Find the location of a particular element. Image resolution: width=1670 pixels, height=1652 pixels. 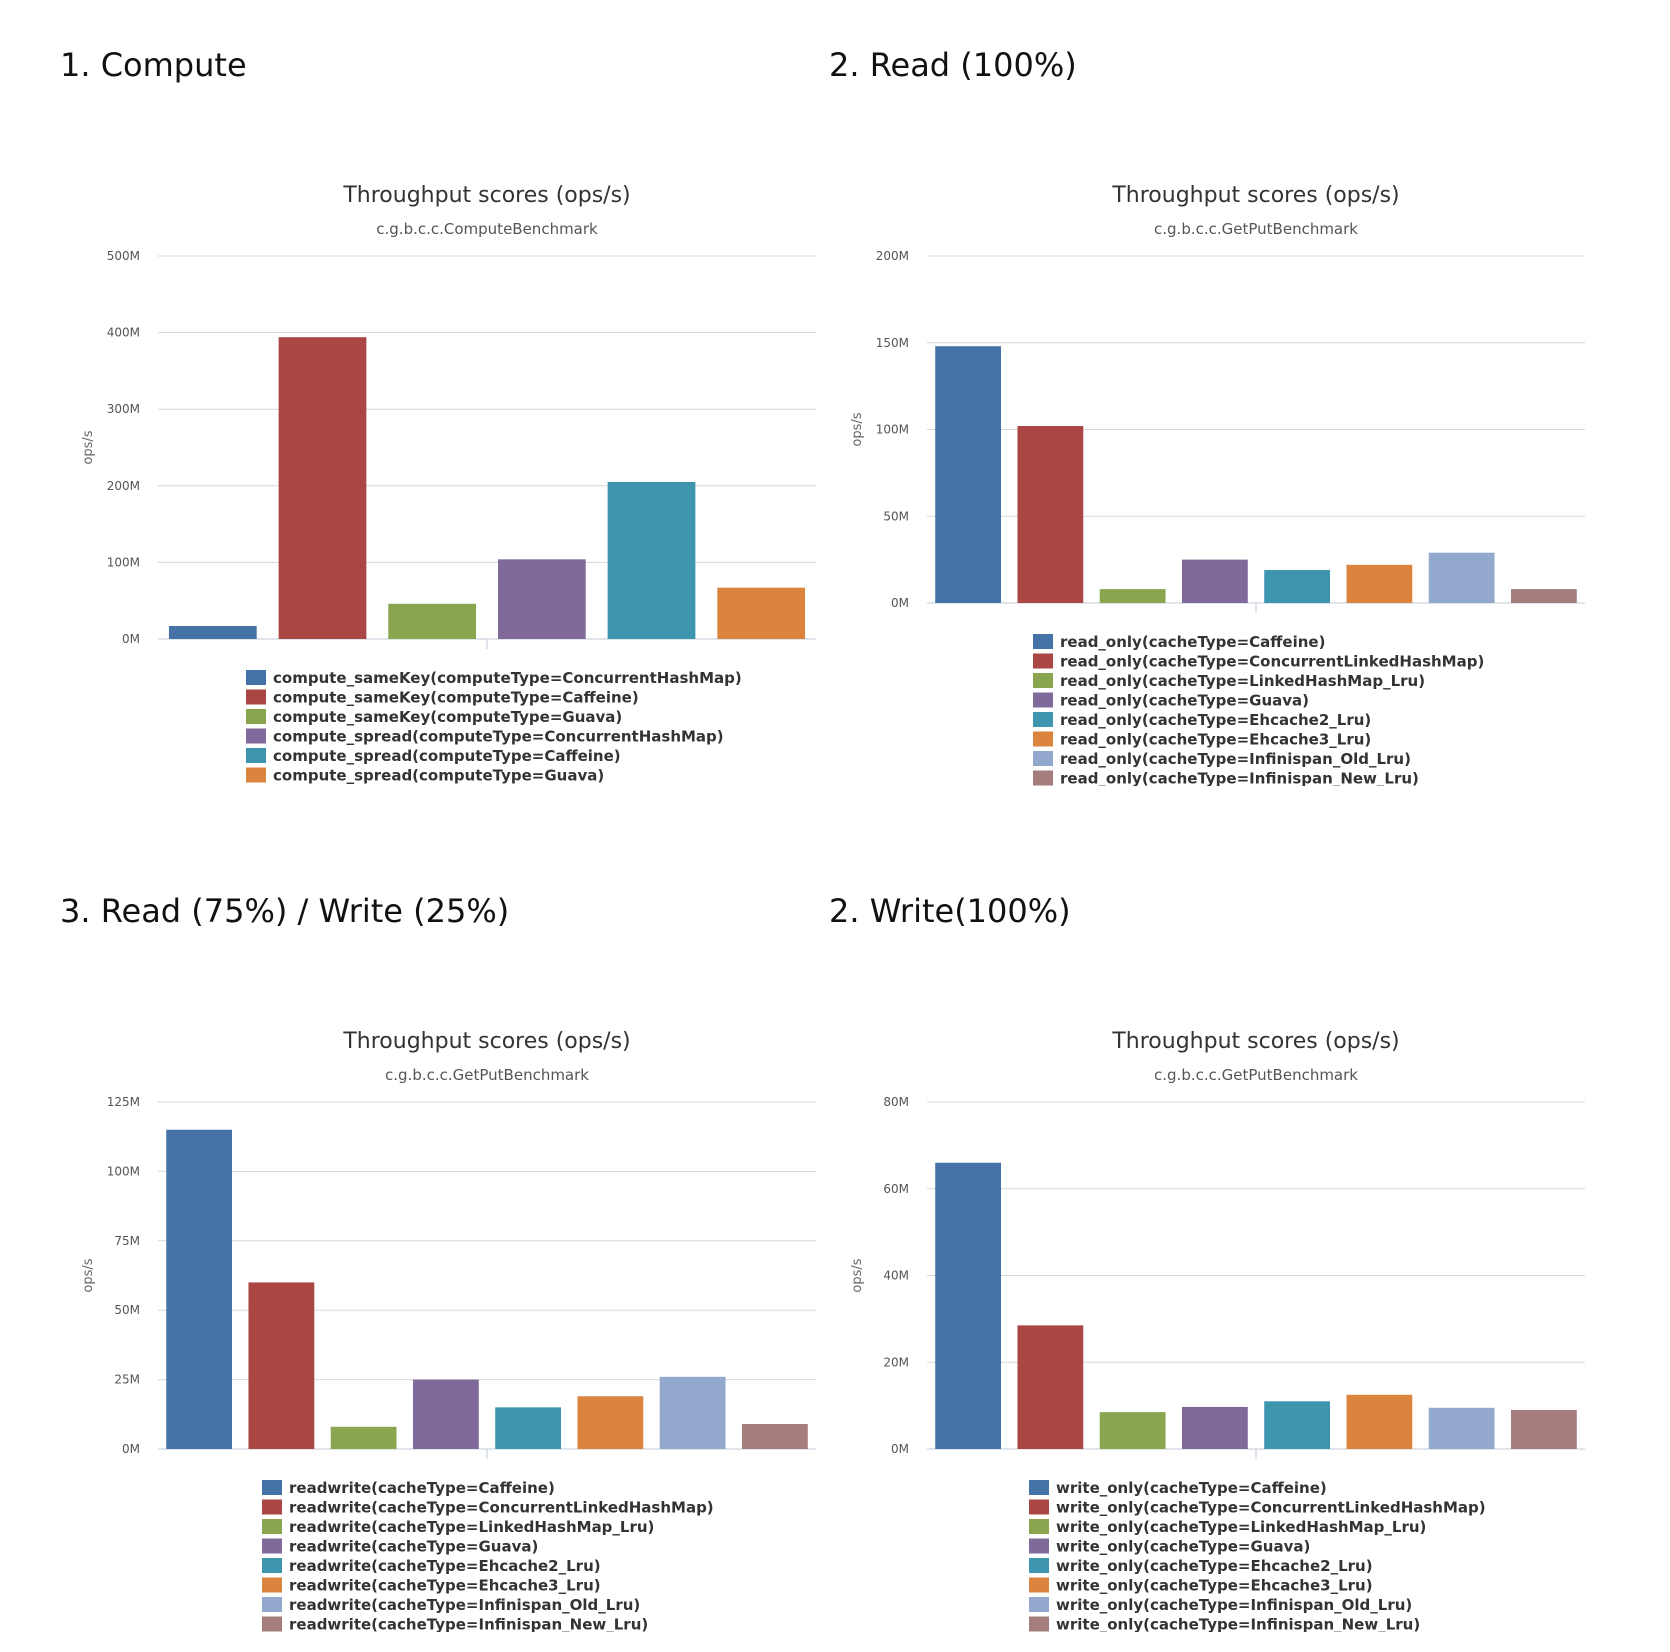

y-tick-label: 50M is located at coordinates (896, 516).